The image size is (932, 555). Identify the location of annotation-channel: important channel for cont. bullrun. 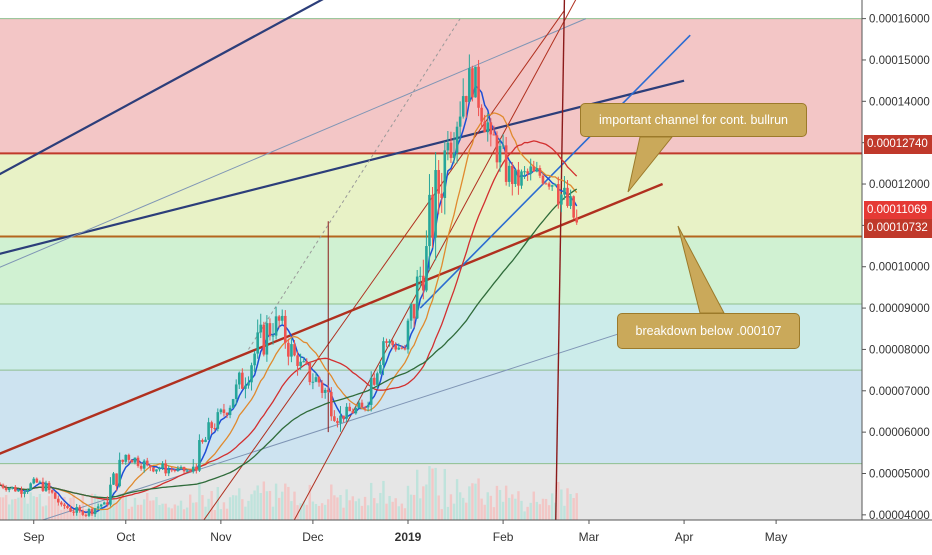
(693, 120).